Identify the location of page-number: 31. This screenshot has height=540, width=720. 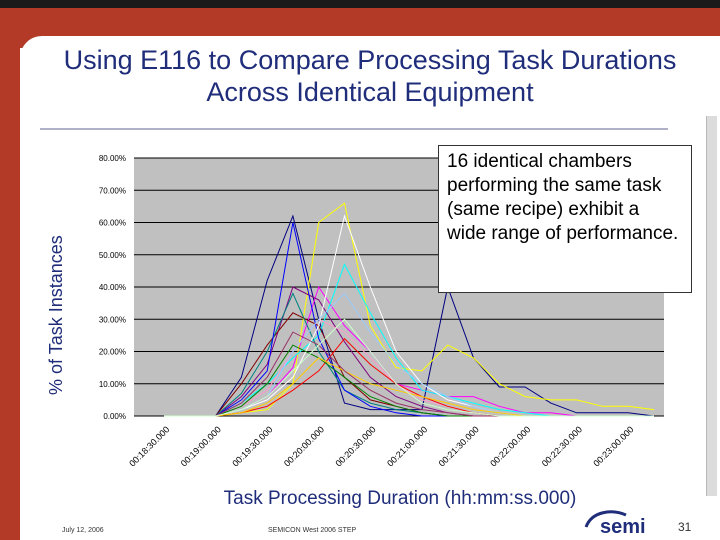
(685, 527).